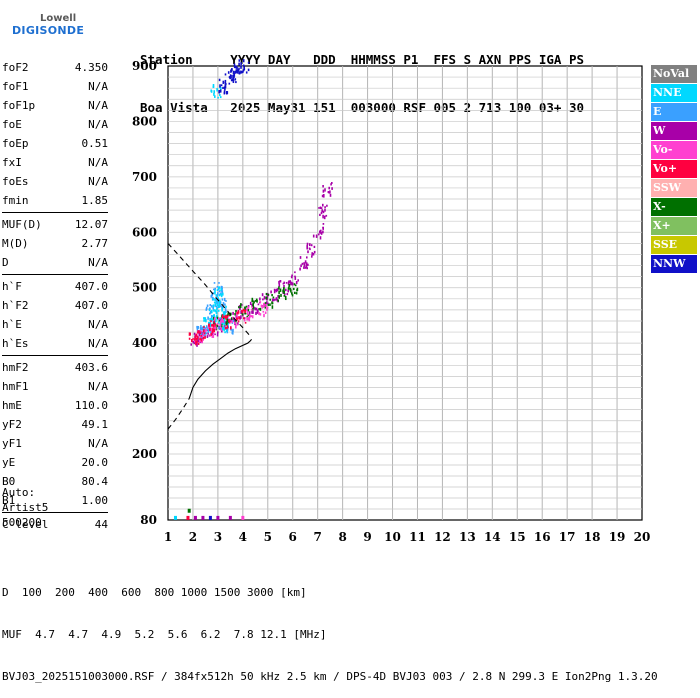 The width and height of the screenshot is (700, 698). What do you see at coordinates (91, 67) in the screenshot?
I see `param-value: 4.350` at bounding box center [91, 67].